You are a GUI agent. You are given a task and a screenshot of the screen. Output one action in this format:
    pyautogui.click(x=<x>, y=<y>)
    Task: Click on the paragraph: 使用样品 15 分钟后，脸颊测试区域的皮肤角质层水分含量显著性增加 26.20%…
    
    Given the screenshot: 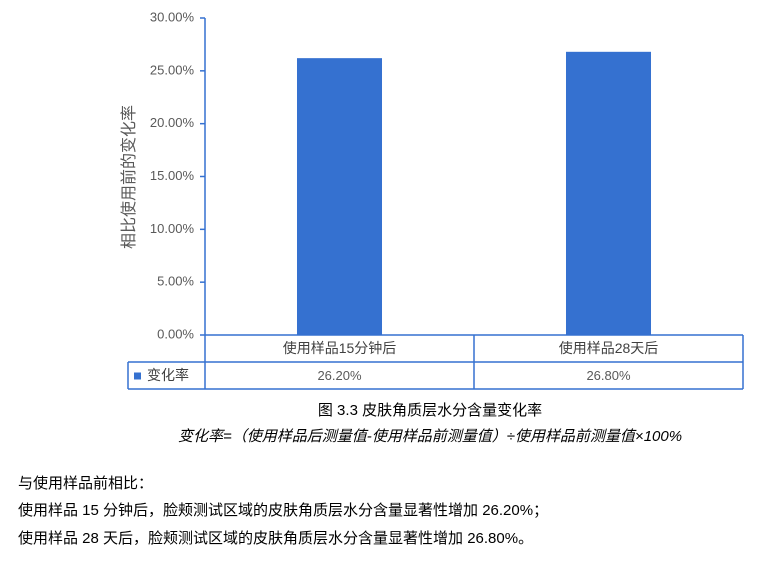 What is the action you would take?
    pyautogui.click(x=283, y=510)
    